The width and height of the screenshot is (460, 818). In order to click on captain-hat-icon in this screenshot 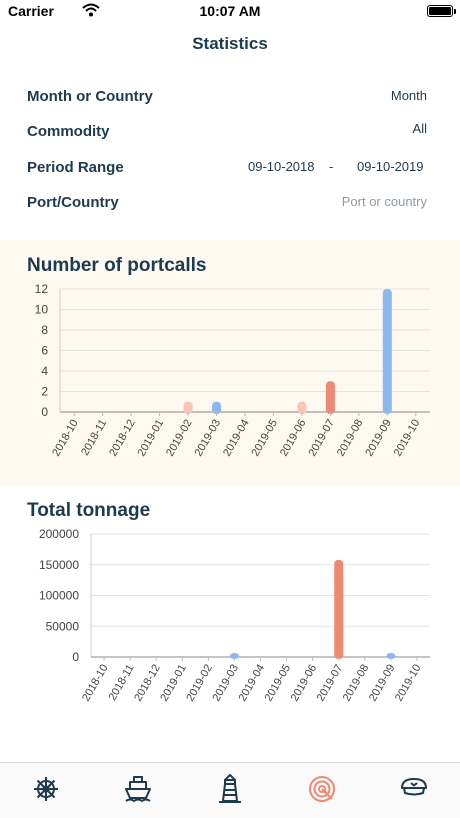, I will do `click(414, 787)`.